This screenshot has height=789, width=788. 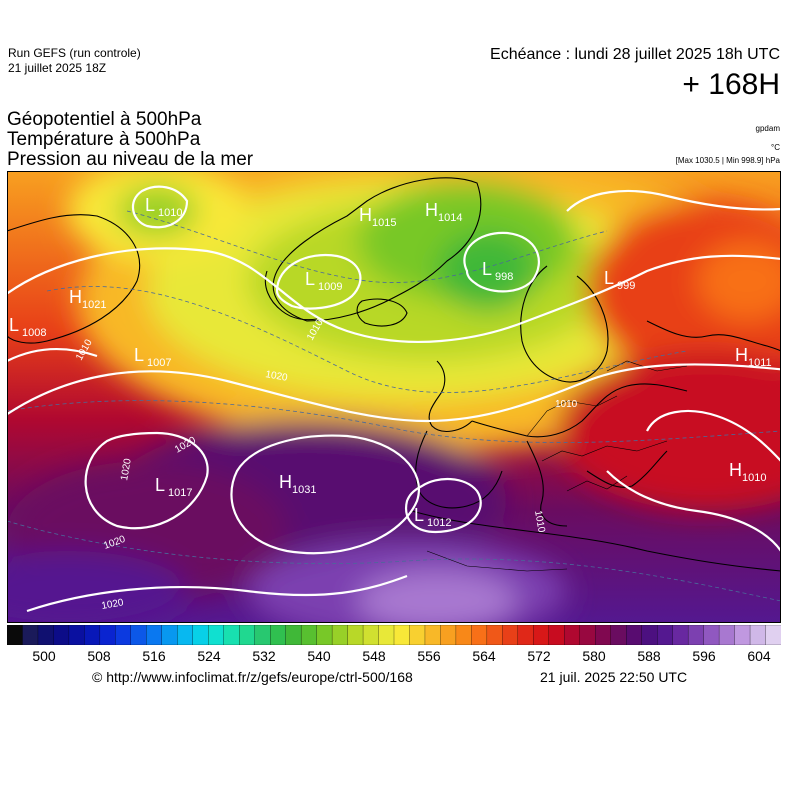 What do you see at coordinates (727, 160) in the screenshot?
I see `unit-pressure-range: [Max 1030.5 | Min 998.9] hPa` at bounding box center [727, 160].